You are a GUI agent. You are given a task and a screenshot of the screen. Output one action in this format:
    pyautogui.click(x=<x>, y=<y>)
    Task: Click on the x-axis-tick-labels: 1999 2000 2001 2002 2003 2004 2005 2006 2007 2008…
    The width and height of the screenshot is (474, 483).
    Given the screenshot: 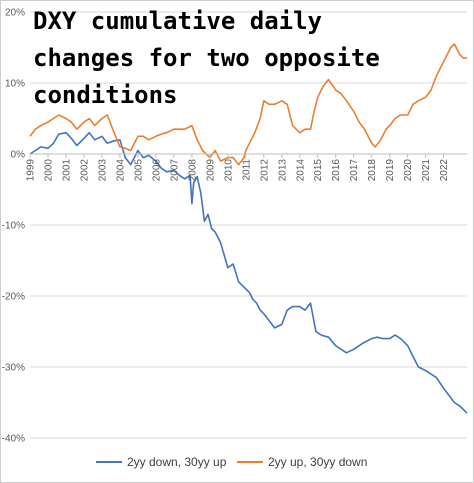 What is the action you would take?
    pyautogui.click(x=238, y=170)
    